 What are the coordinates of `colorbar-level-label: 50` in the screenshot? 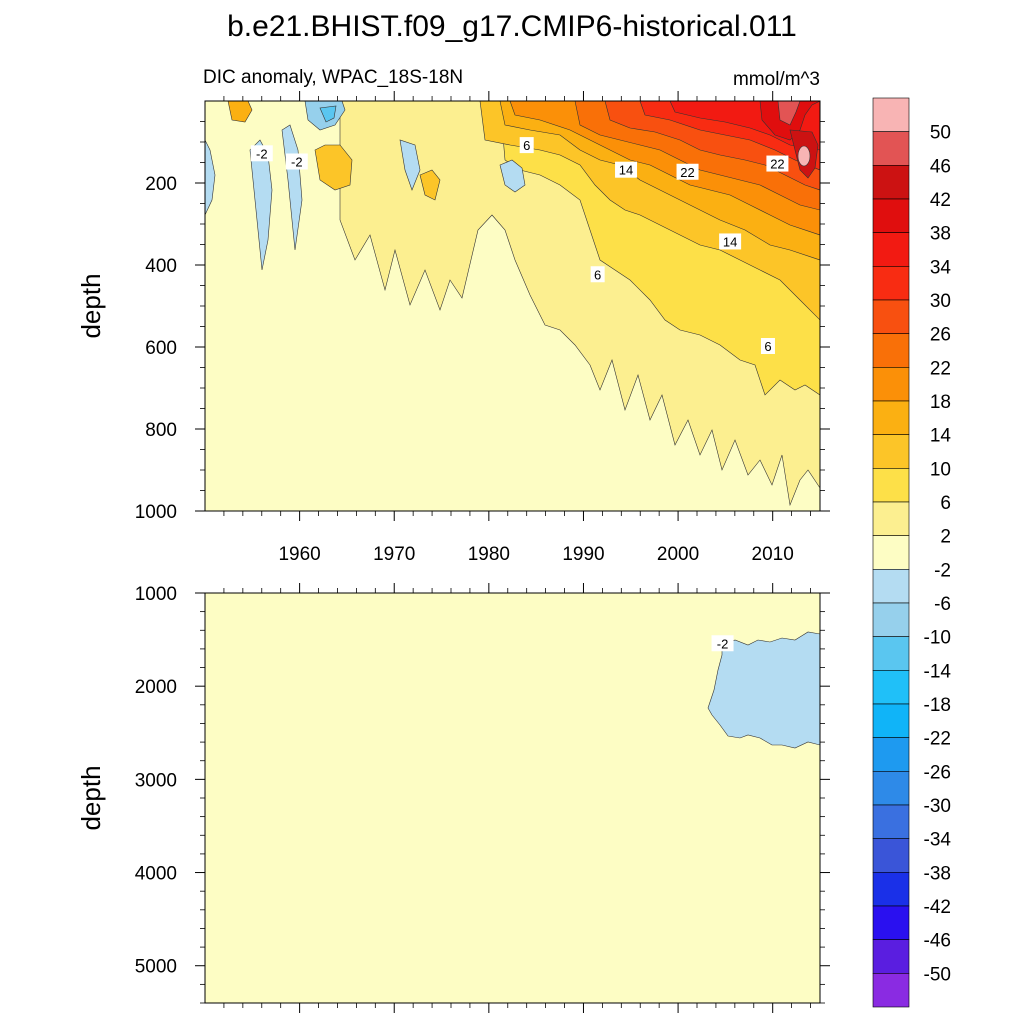 It's located at (940, 133).